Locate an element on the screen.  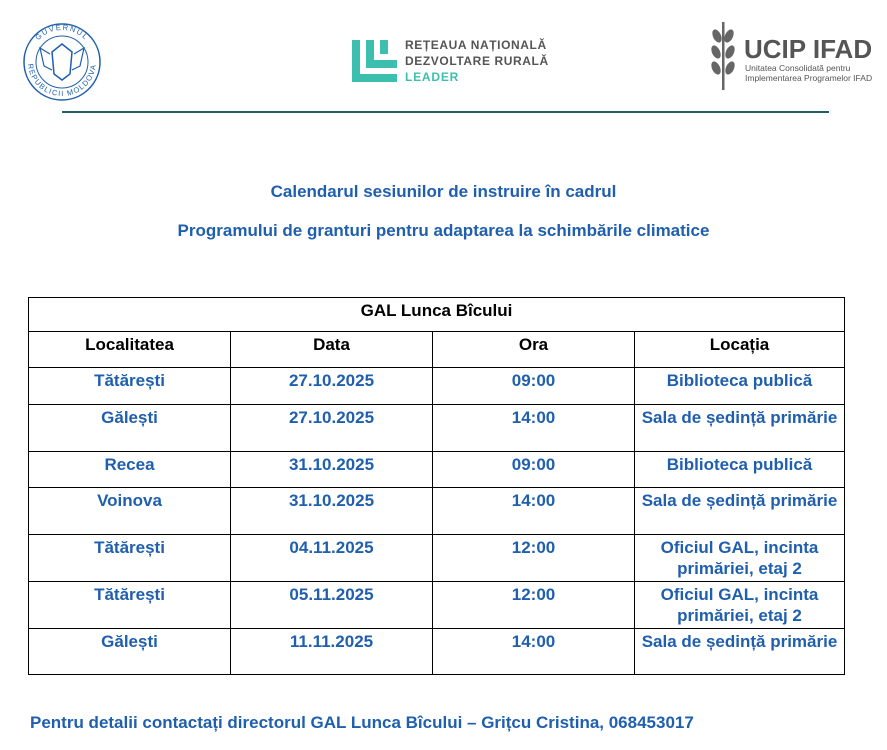
header-rule is located at coordinates (445, 112).